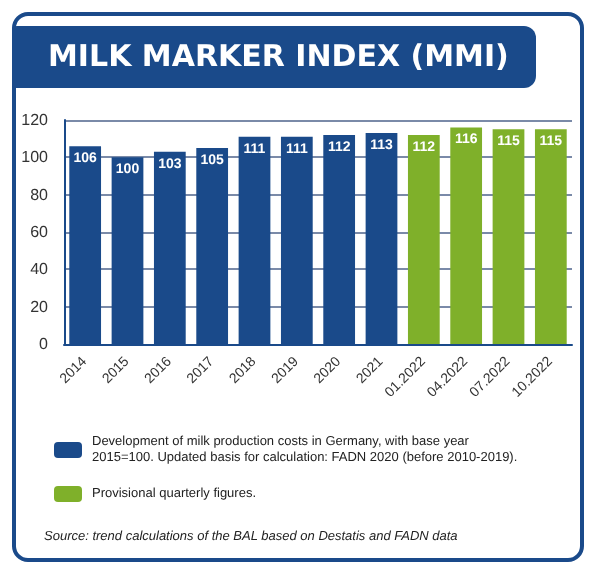  Describe the element at coordinates (35, 120) in the screenshot. I see `y-tick-label: 120` at that location.